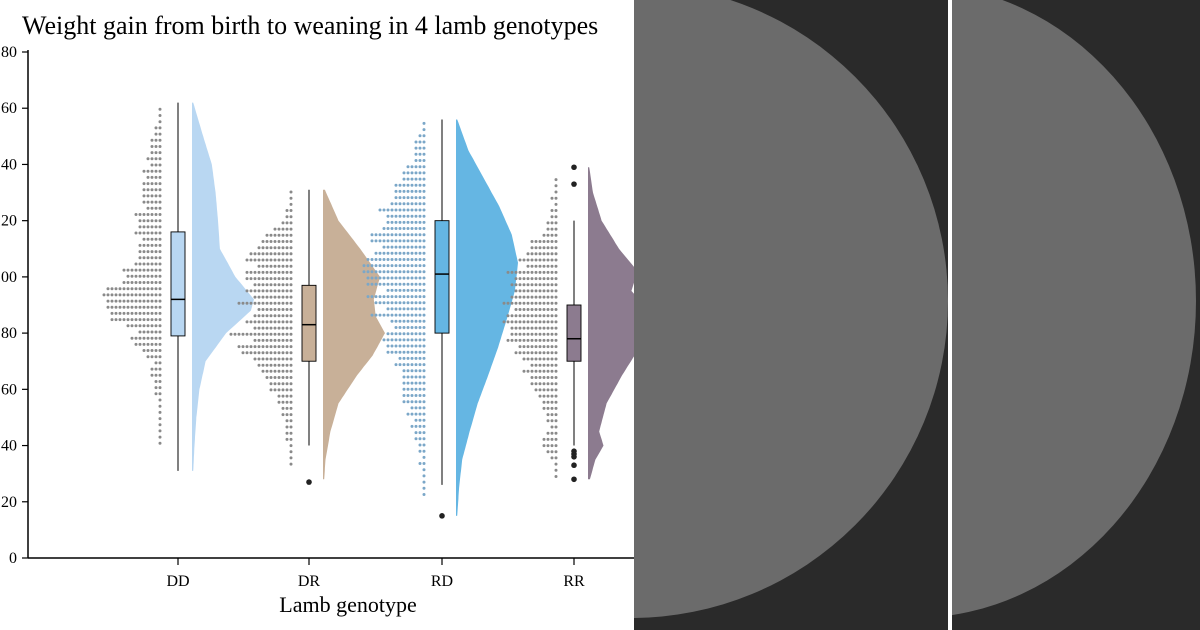  Describe the element at coordinates (309, 323) in the screenshot. I see `iqr-box` at that location.